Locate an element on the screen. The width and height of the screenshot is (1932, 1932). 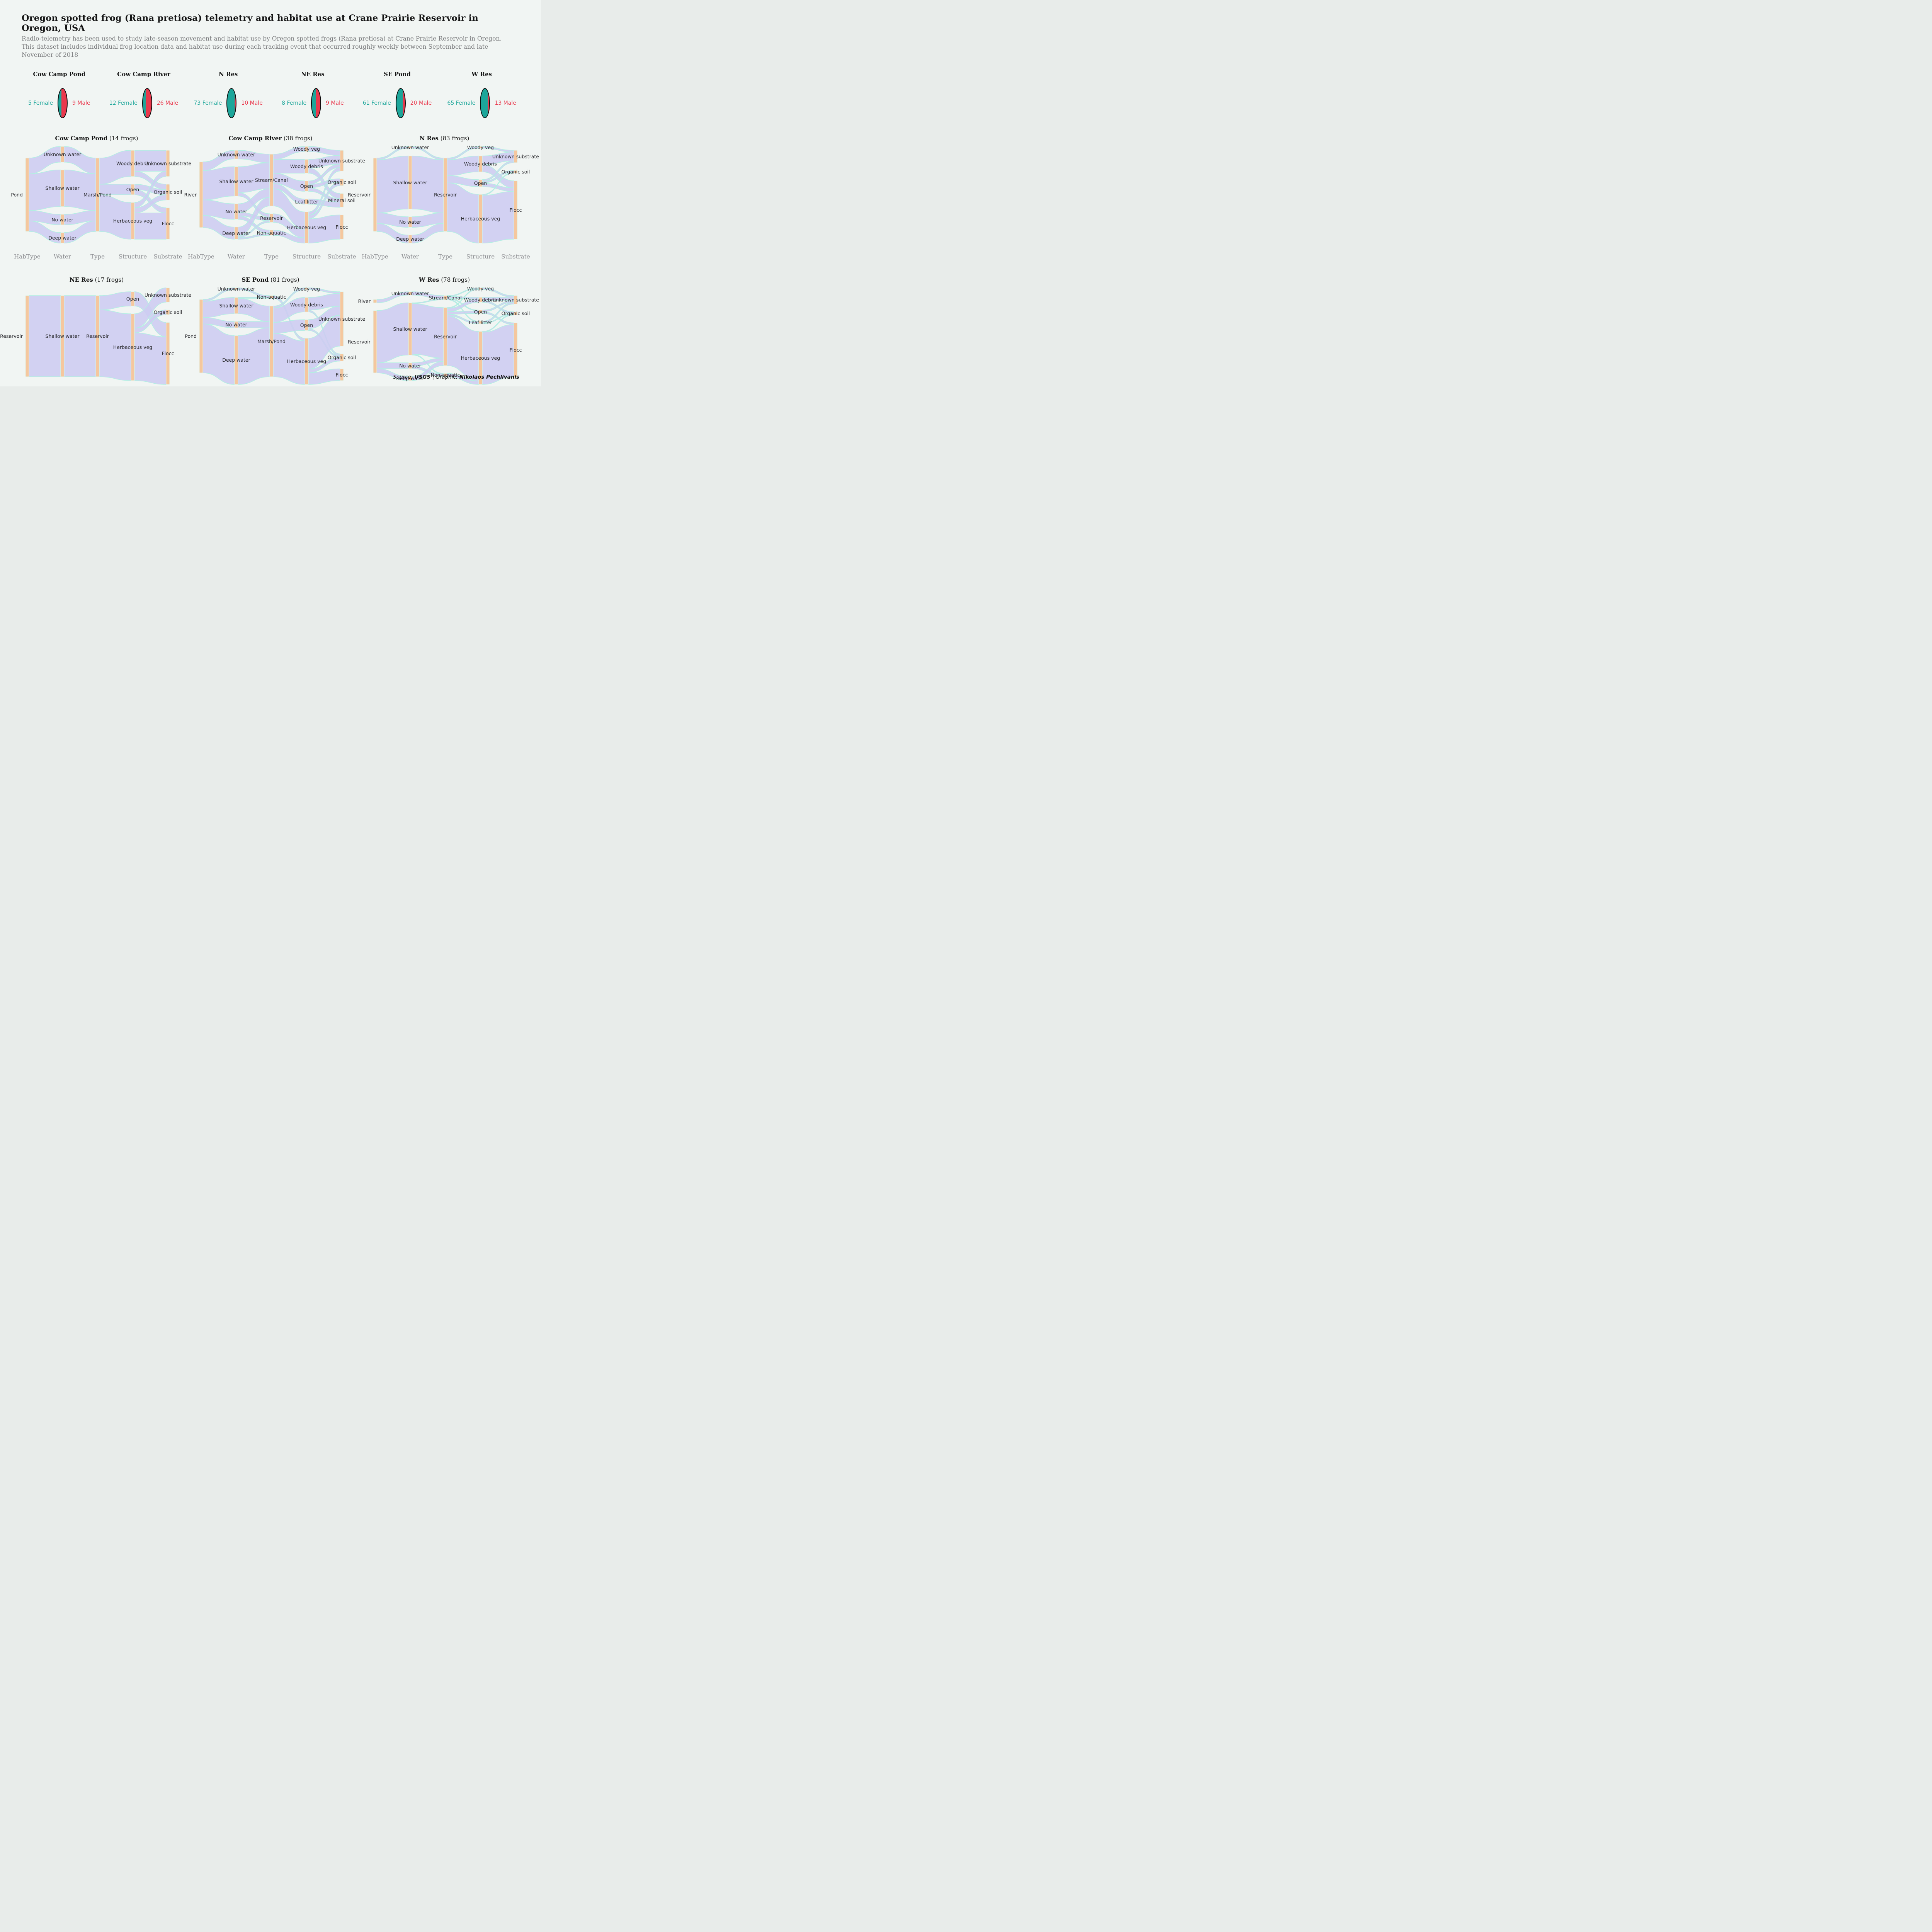
sankey-node-label: Mineral soil is located at coordinates (342, 200).